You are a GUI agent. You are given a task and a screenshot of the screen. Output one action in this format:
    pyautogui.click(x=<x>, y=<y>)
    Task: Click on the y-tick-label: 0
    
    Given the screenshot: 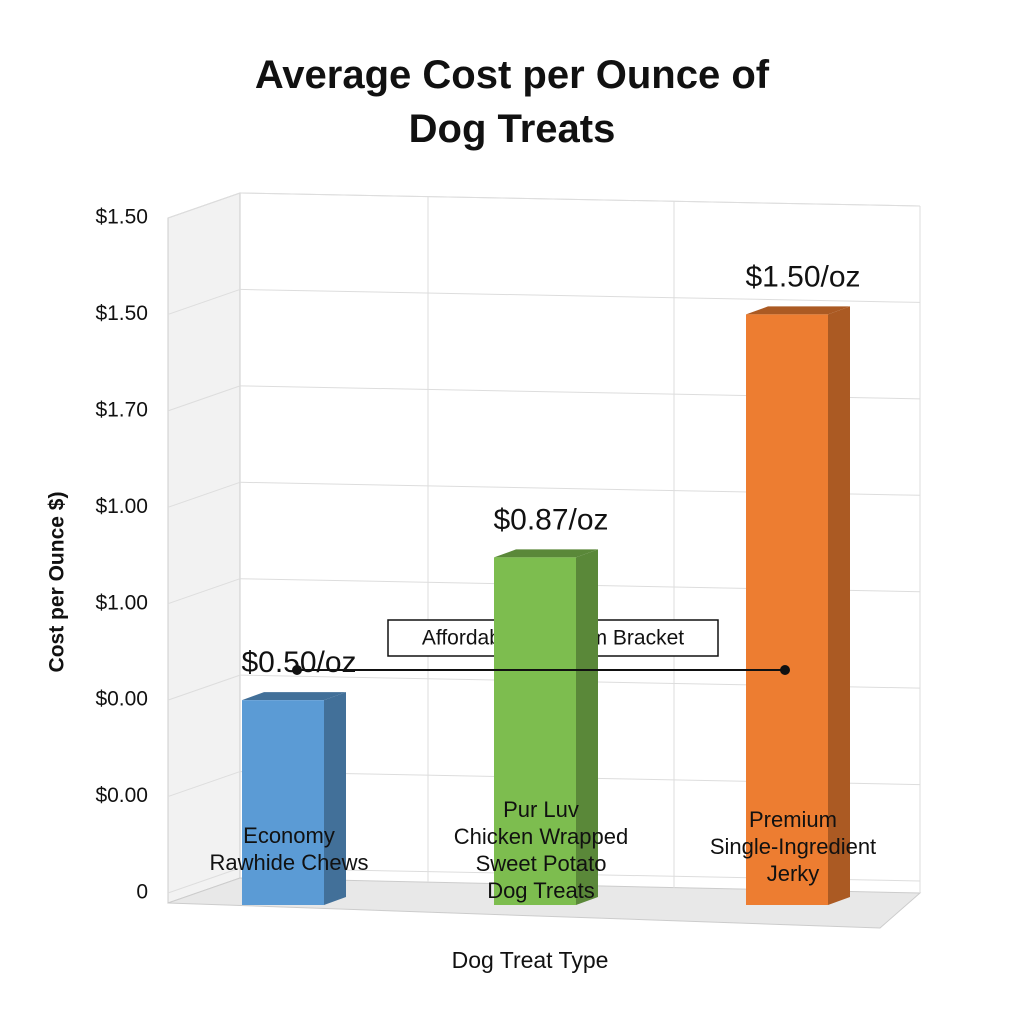 What is the action you would take?
    pyautogui.click(x=142, y=892)
    